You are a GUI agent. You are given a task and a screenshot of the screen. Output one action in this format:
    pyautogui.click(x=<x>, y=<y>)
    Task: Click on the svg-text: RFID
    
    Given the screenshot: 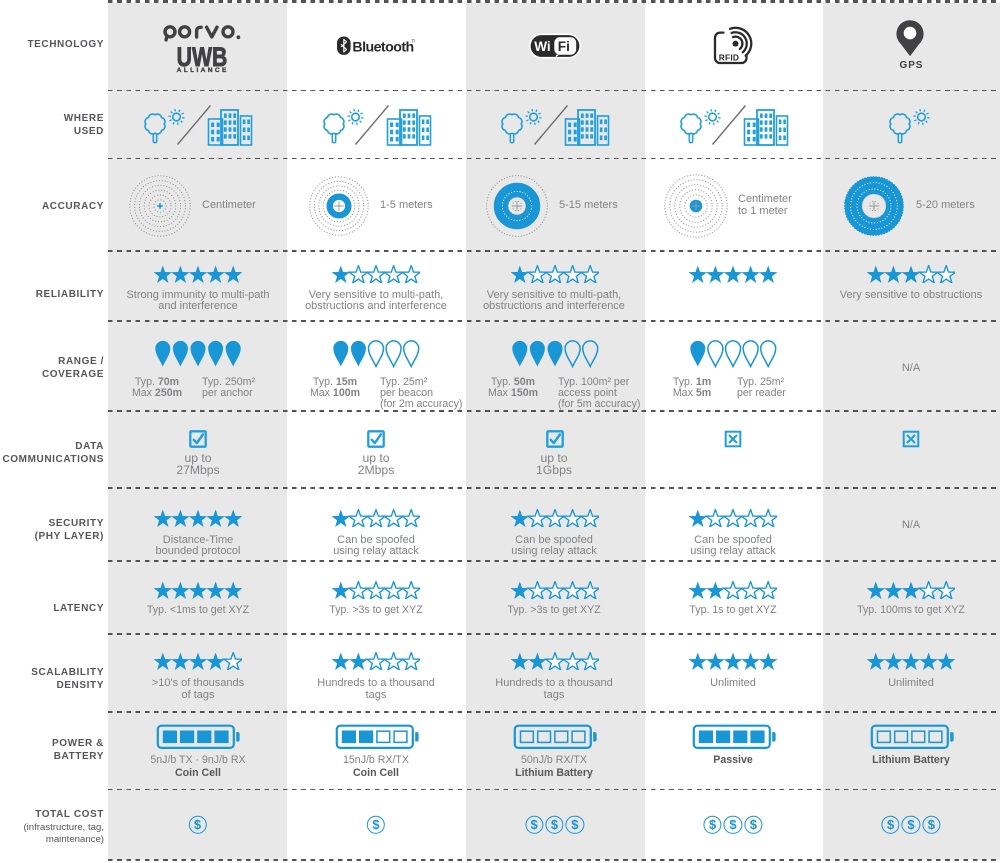 What is the action you would take?
    pyautogui.click(x=729, y=57)
    